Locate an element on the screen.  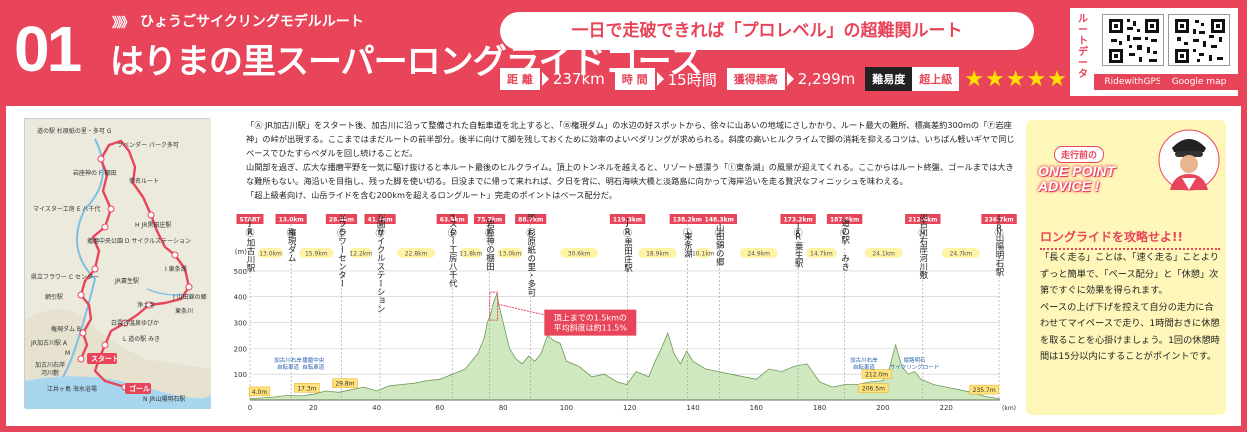
x-tick-label: 80 is located at coordinates (503, 408).